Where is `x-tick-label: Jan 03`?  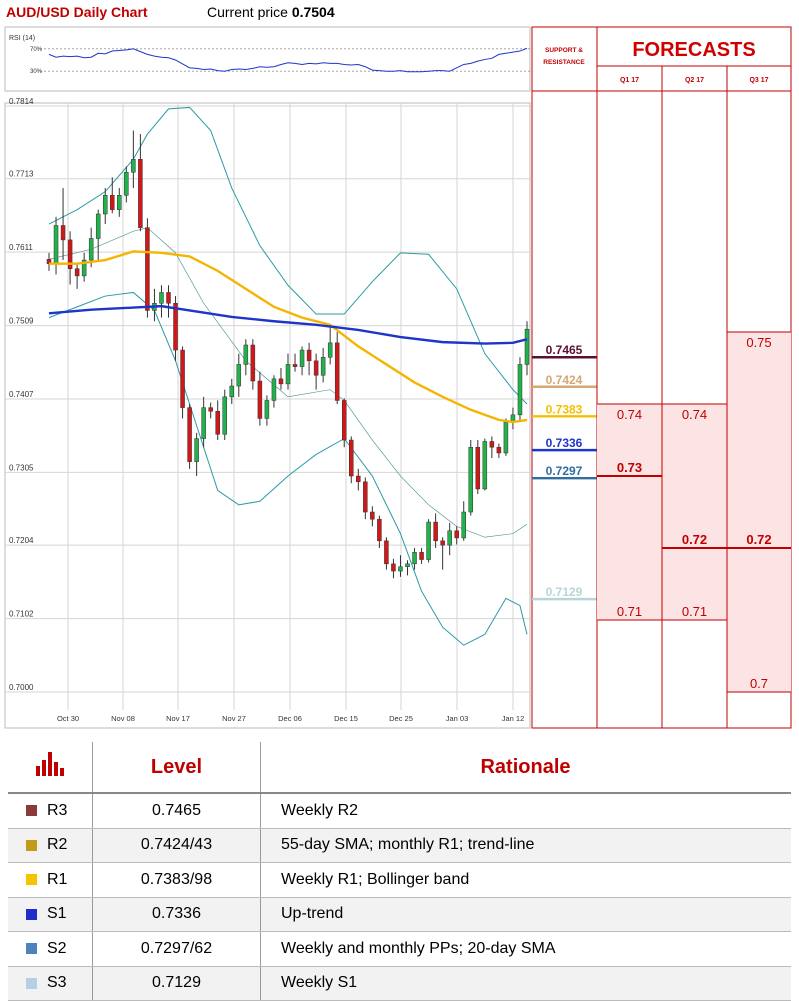
x-tick-label: Jan 03 is located at coordinates (457, 718).